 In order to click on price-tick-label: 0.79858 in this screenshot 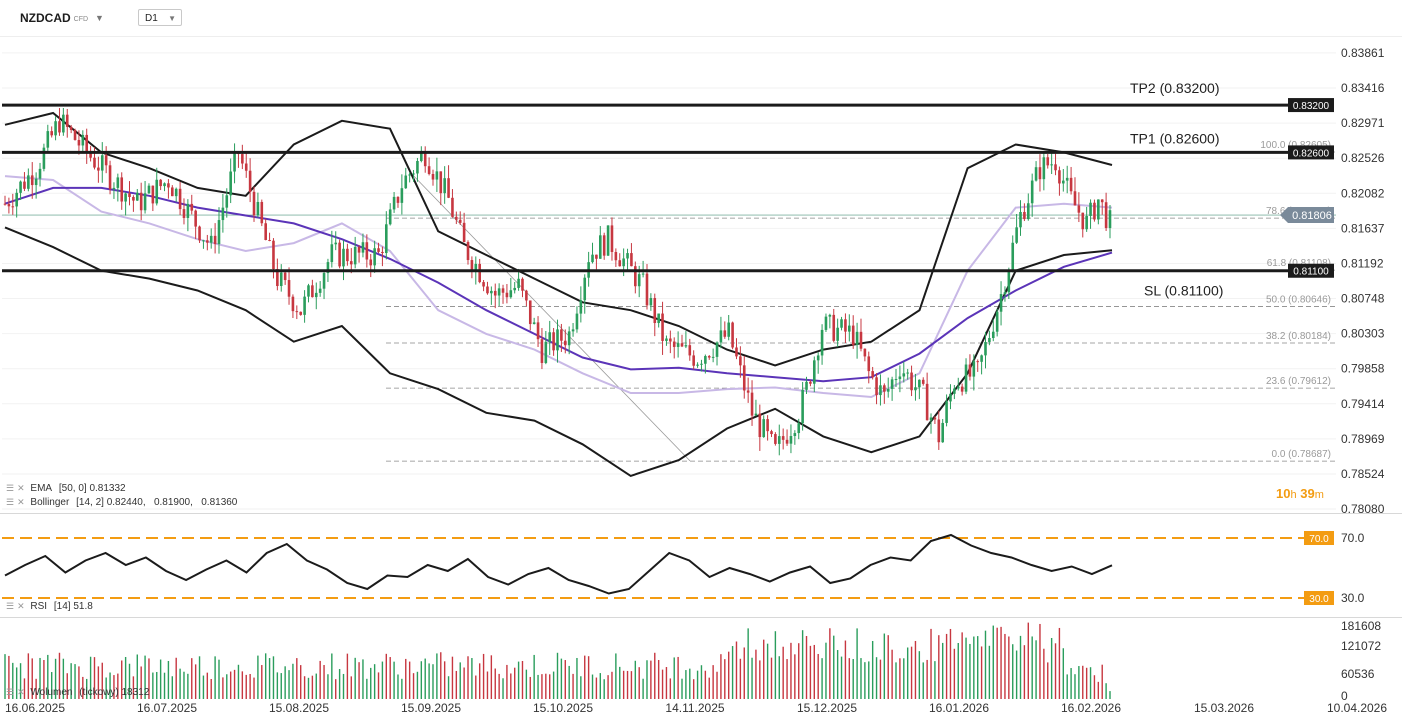, I will do `click(1363, 369)`.